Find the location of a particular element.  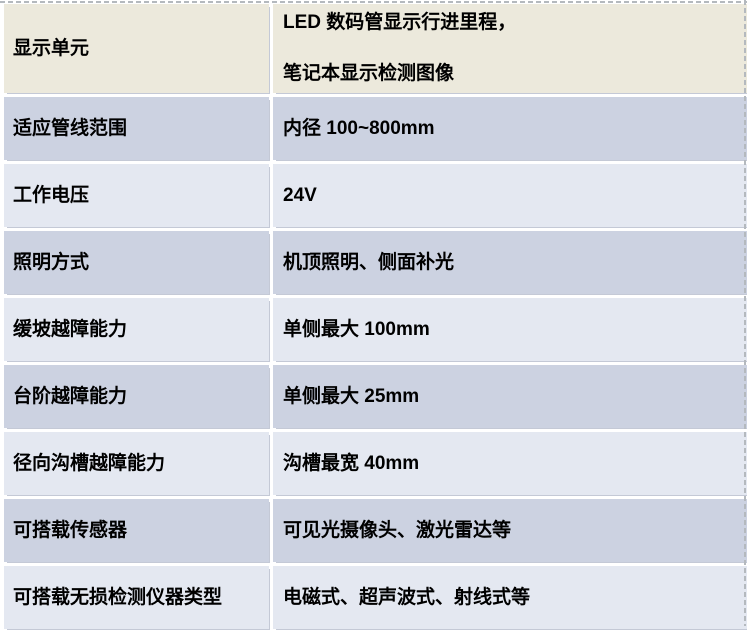

spec-value: 可见光摄像头、激光雷达等 is located at coordinates (510, 530).